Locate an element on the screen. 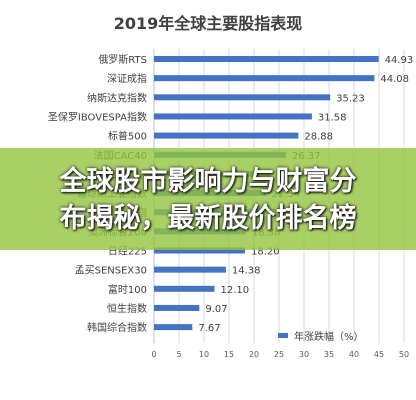 The width and height of the screenshot is (416, 400). data-label: 18.20 is located at coordinates (265, 252).